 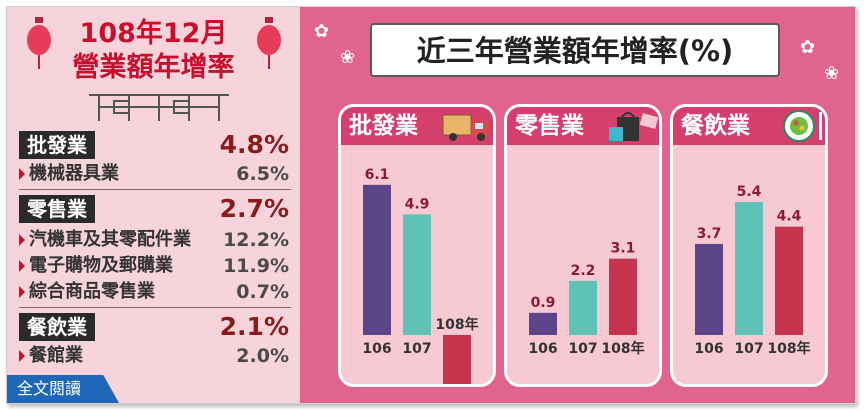 I want to click on subcategory-row: 綜合商品零售業 0.7%, so click(x=155, y=292).